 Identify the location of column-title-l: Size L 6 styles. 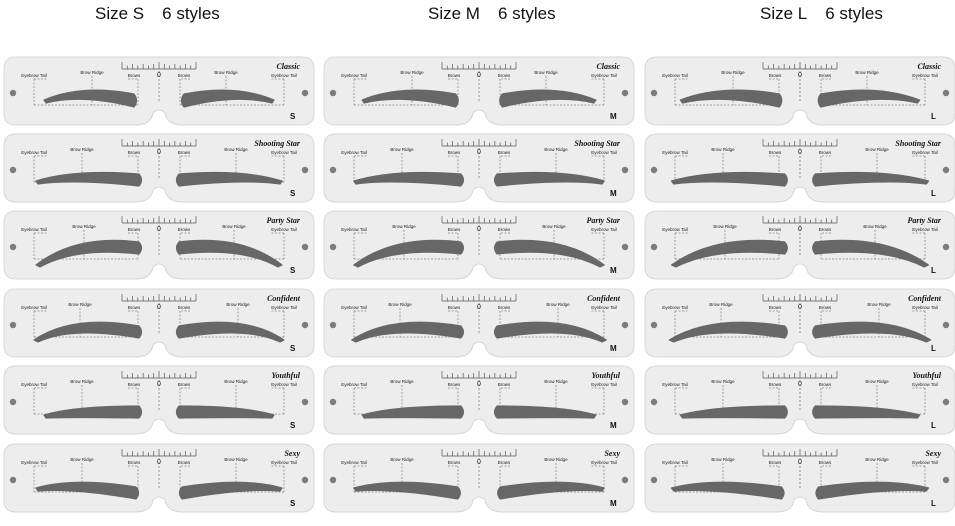
(821, 17).